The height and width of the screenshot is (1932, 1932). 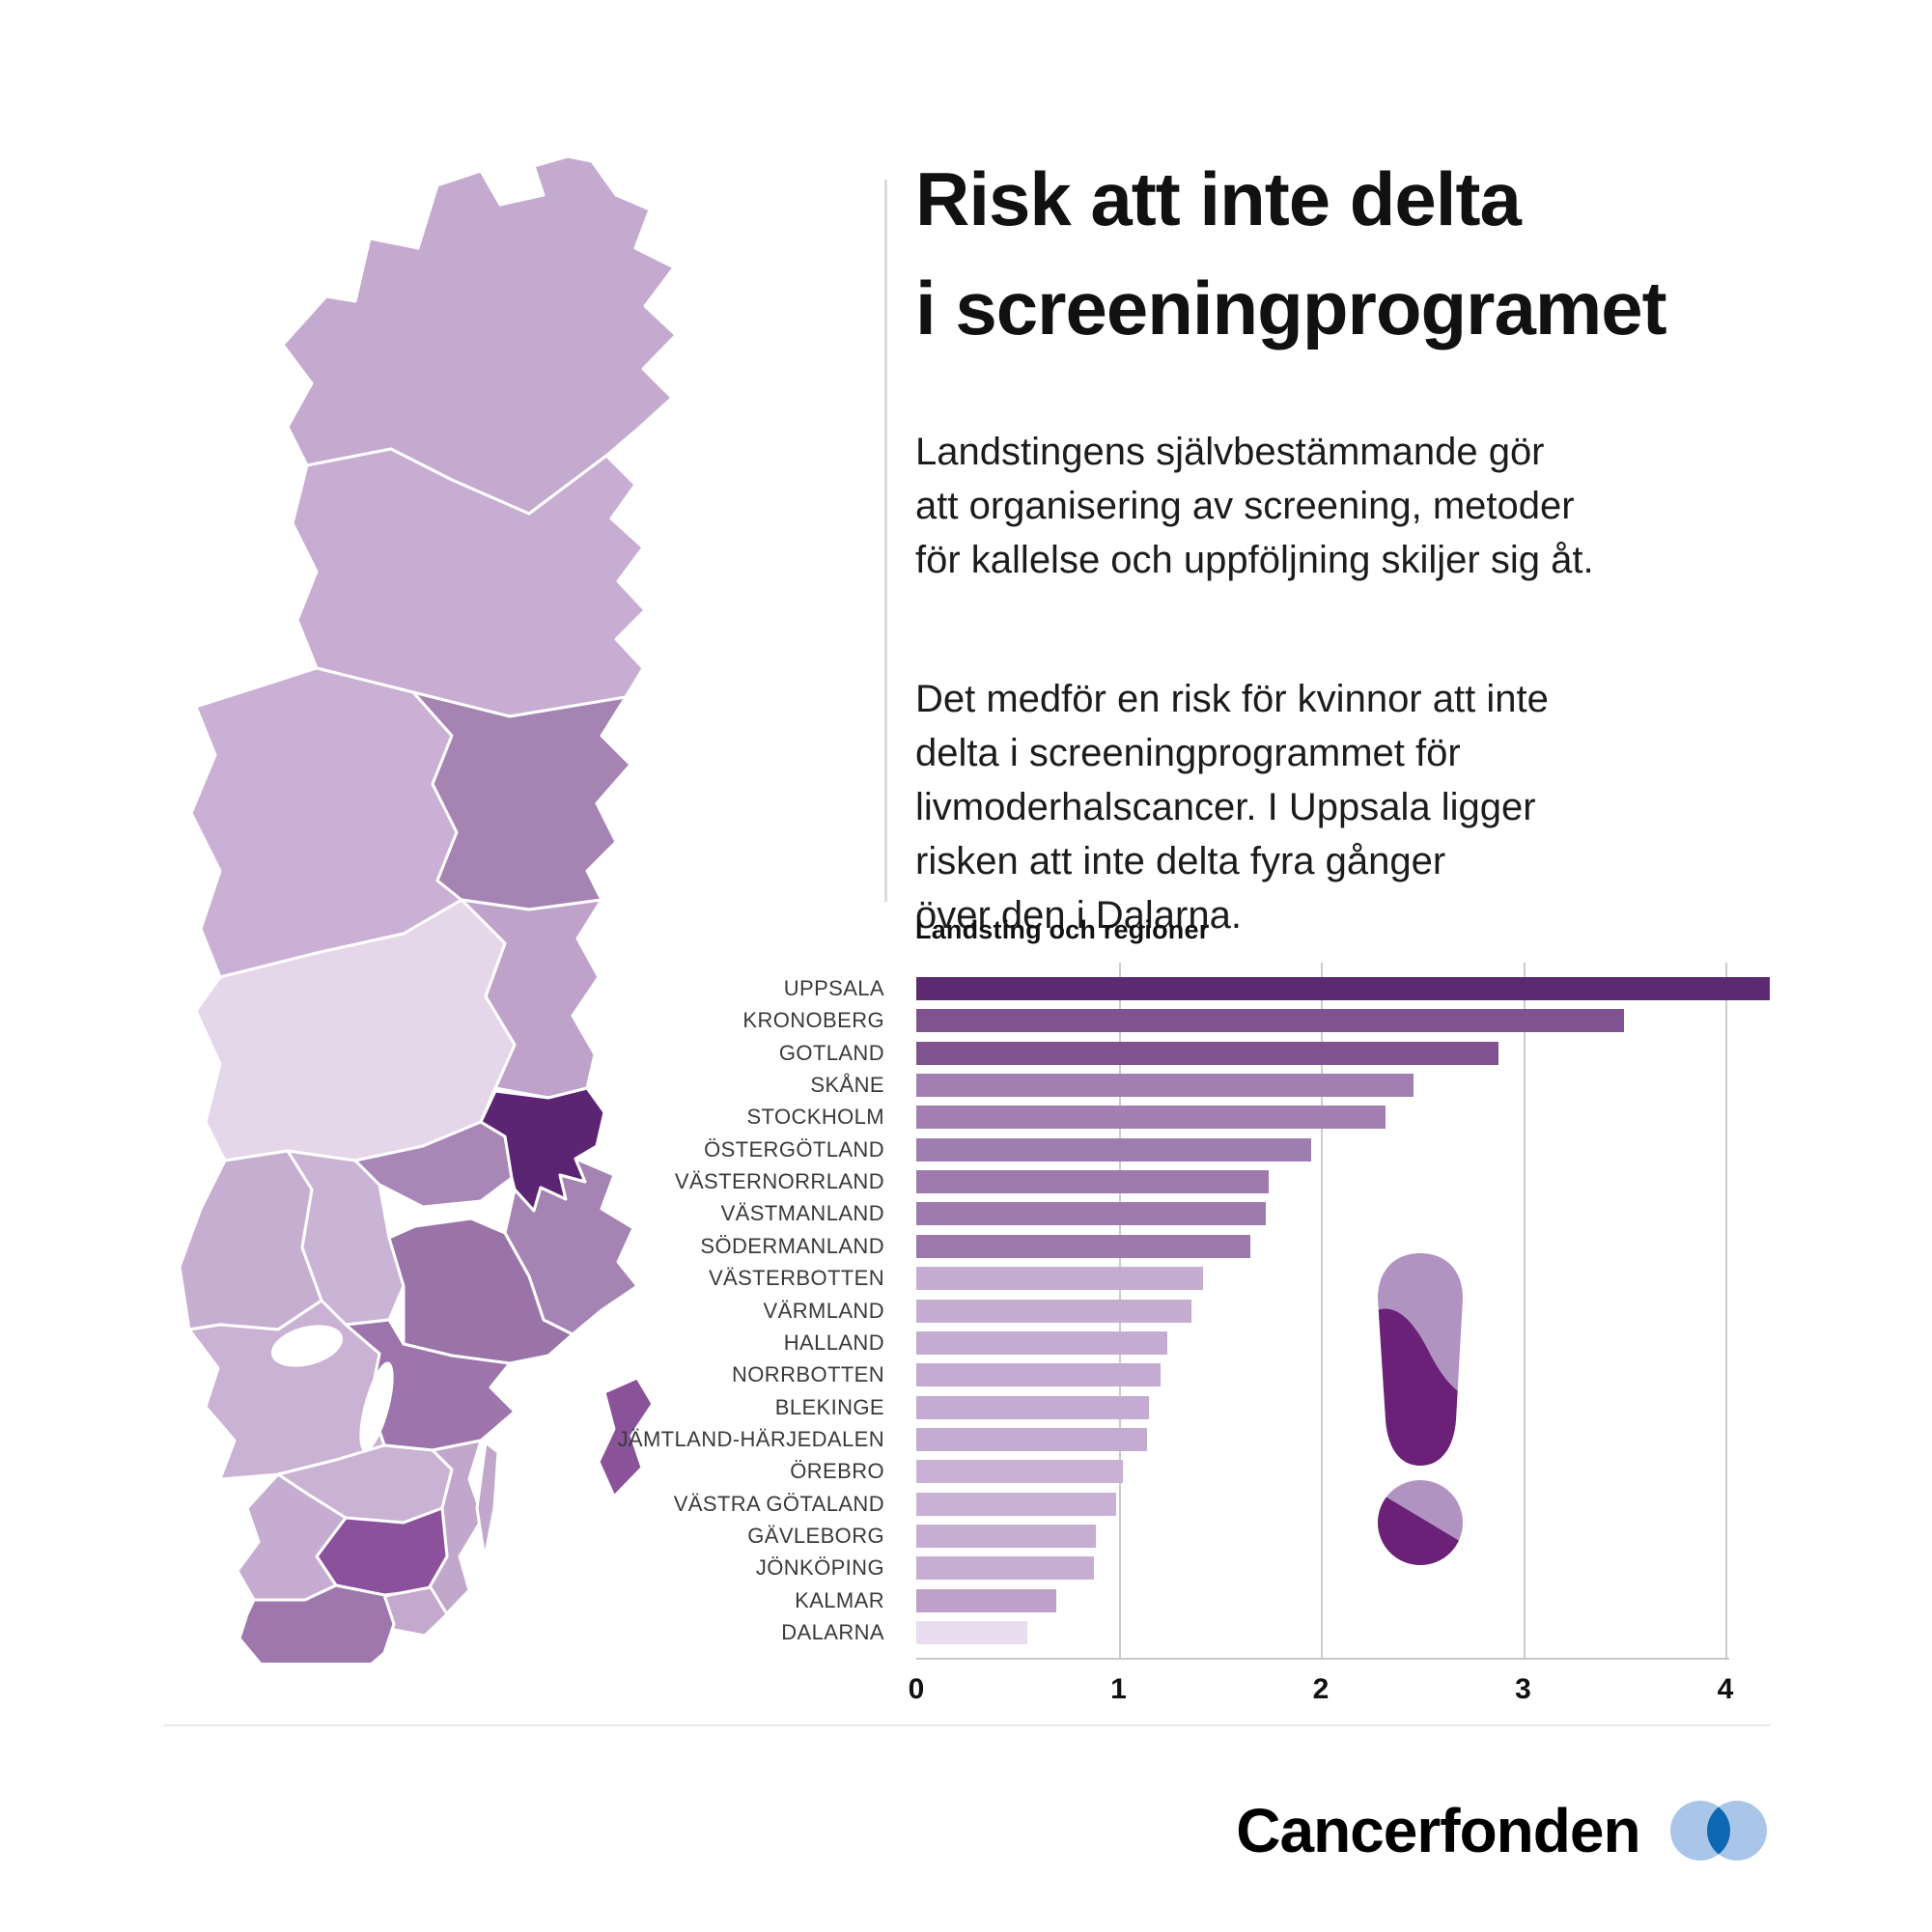 I want to click on footer-divider, so click(x=967, y=1725).